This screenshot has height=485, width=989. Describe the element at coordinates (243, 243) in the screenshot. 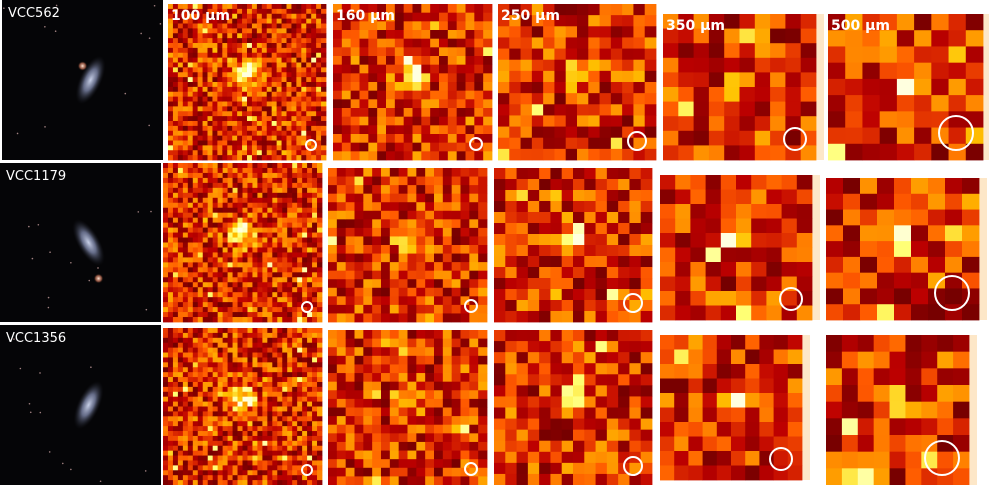

I see `flux-map` at that location.